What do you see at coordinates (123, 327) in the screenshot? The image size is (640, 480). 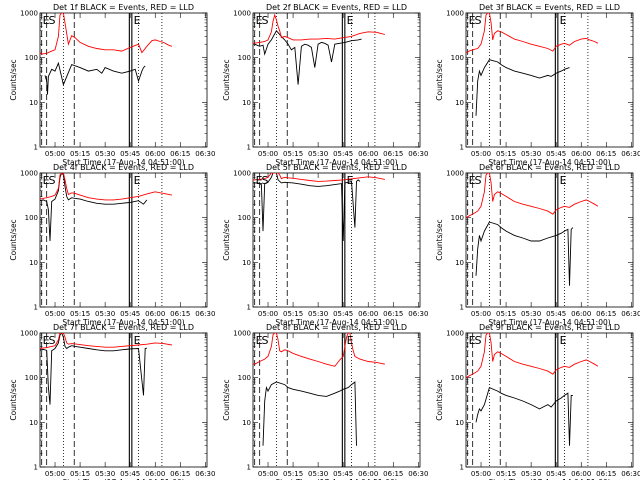 I see `panel-title: Det 7f BLACK = Events, RED = LLD` at bounding box center [123, 327].